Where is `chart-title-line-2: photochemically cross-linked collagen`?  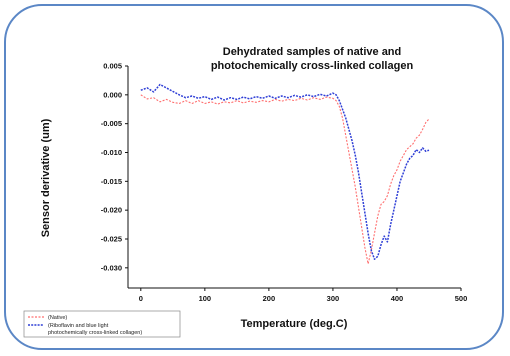 chart-title-line-2: photochemically cross-linked collagen is located at coordinates (312, 66).